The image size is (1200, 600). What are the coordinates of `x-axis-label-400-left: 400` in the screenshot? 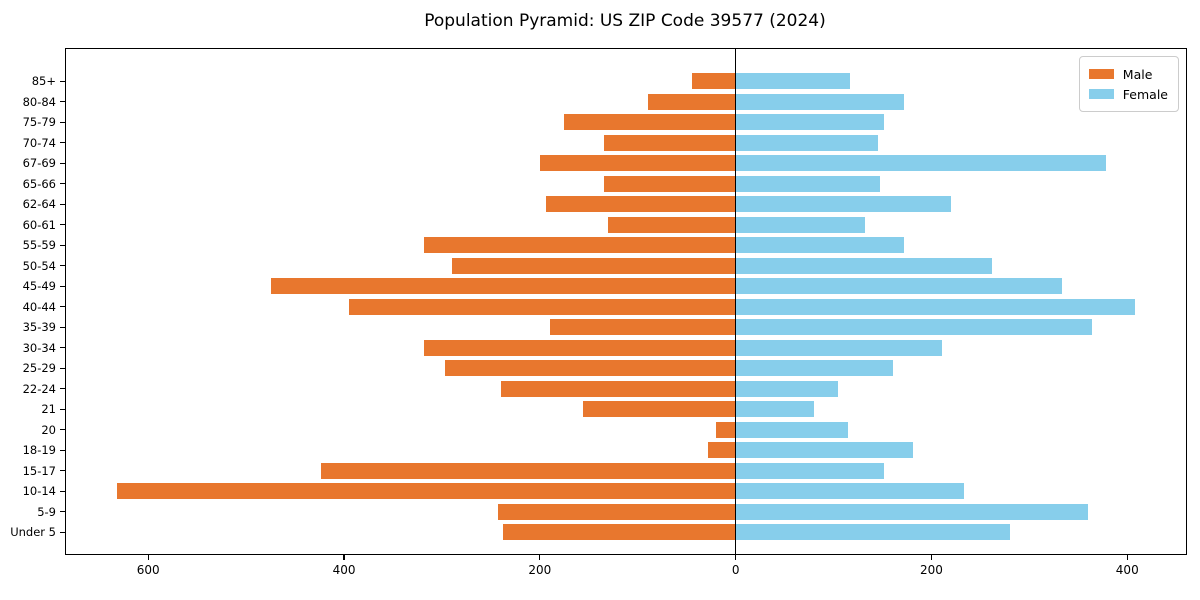 It's located at (344, 570).